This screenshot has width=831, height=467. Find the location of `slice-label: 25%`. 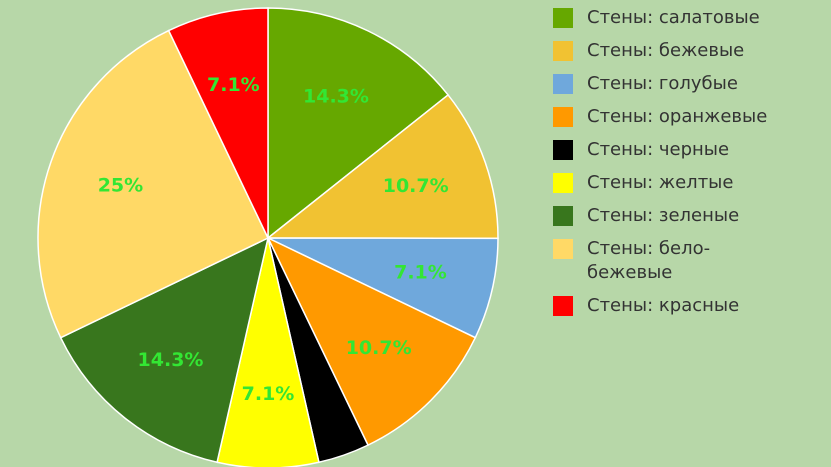

slice-label: 25% is located at coordinates (120, 186).